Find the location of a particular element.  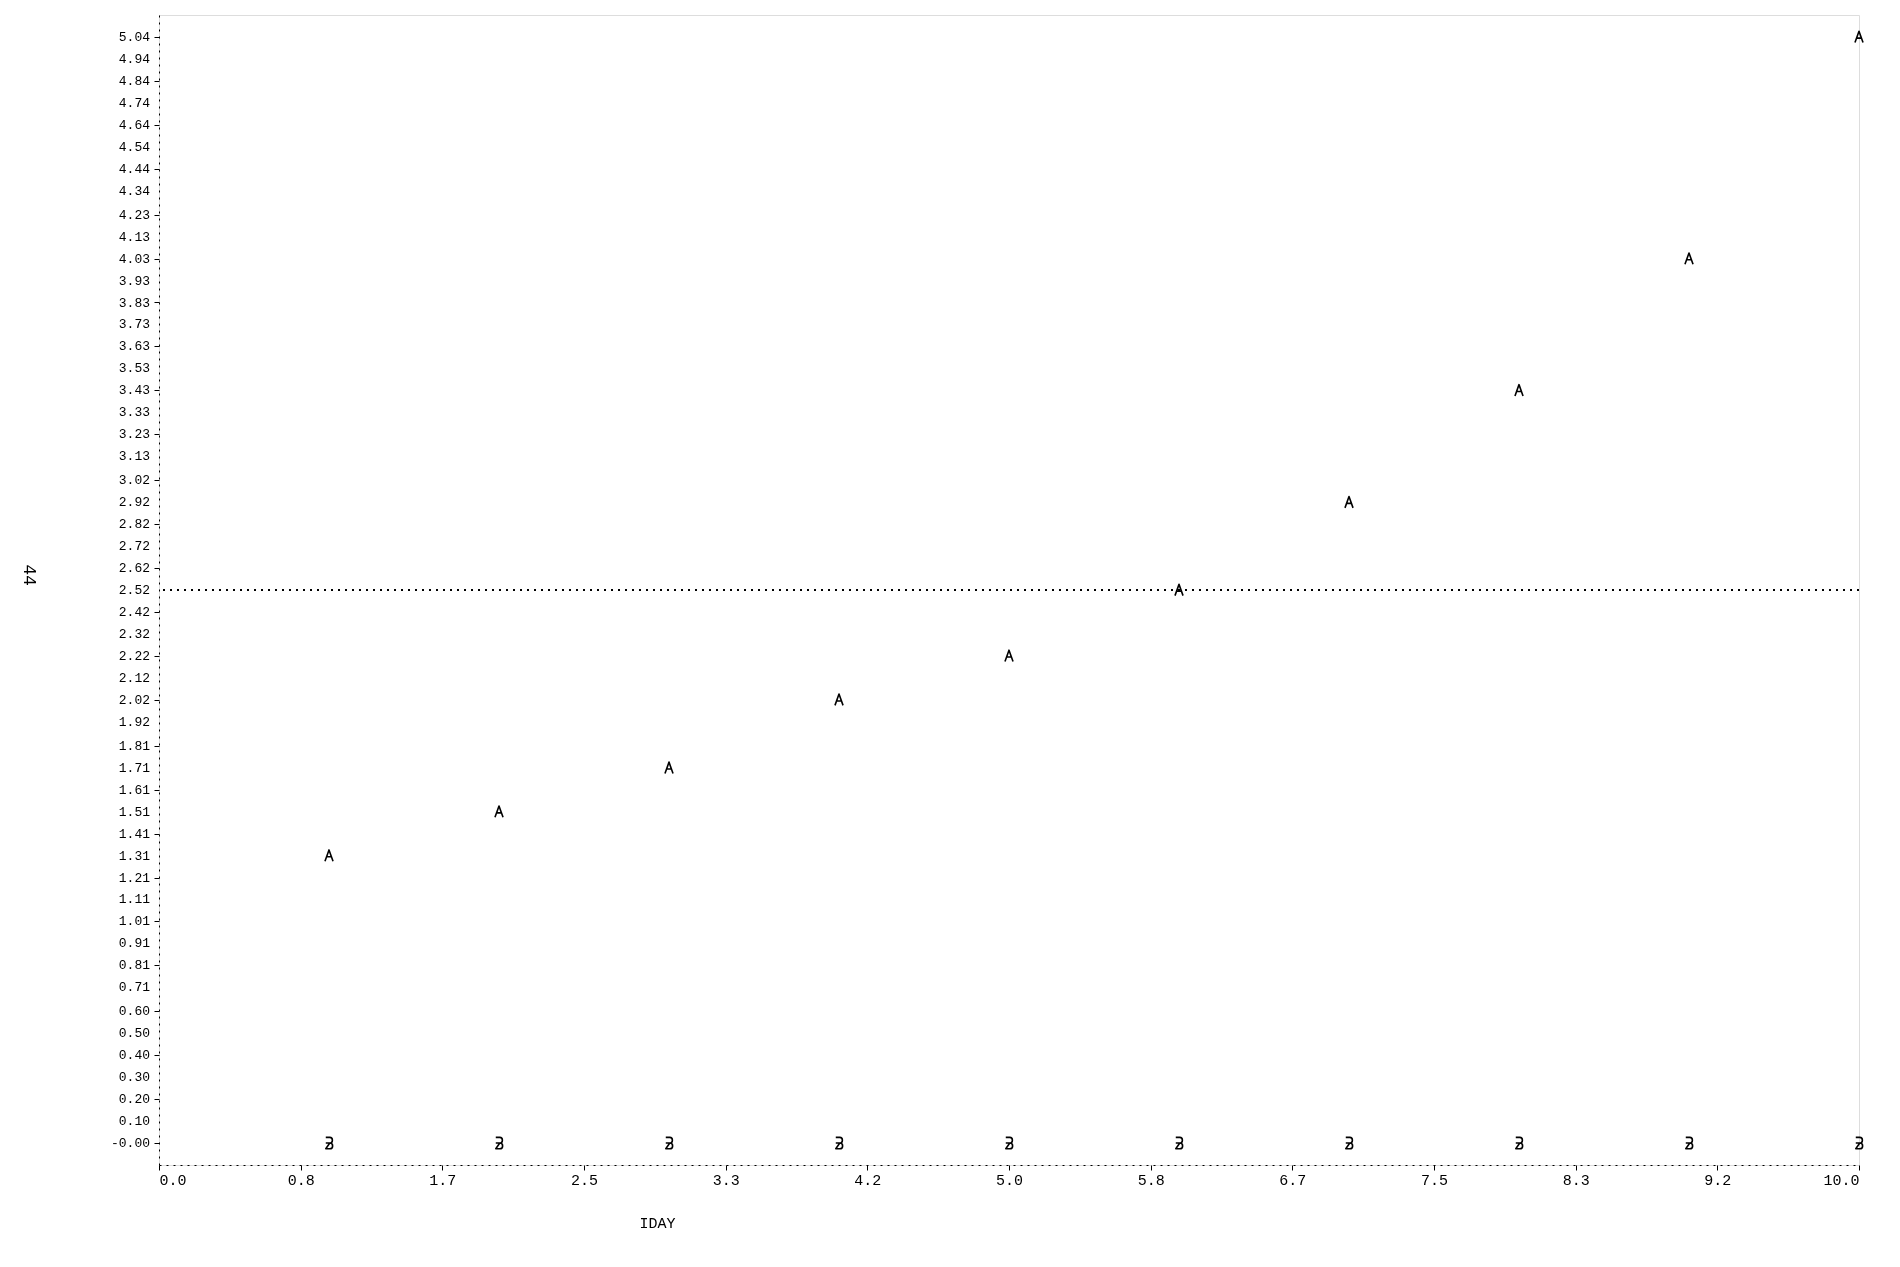

y-tick-label: 2.22 is located at coordinates (134, 656).